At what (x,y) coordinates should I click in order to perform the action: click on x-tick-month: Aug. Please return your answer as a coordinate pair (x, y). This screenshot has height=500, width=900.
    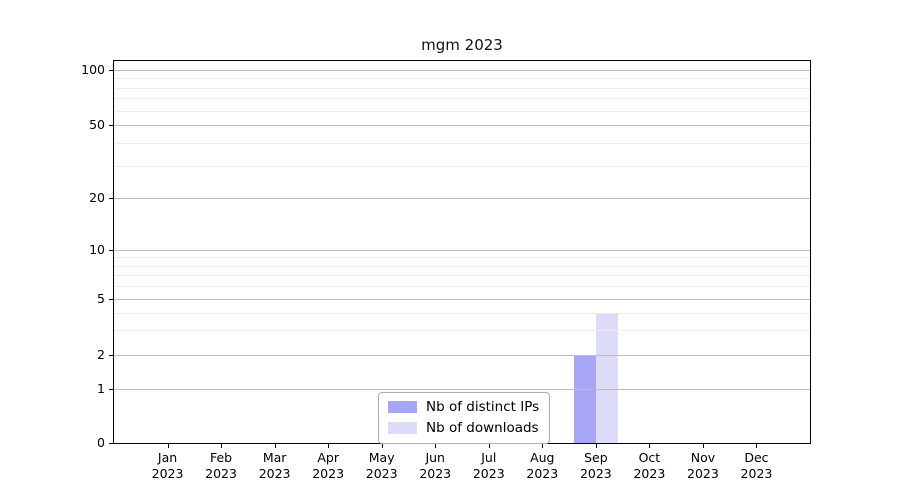
    Looking at the image, I should click on (542, 457).